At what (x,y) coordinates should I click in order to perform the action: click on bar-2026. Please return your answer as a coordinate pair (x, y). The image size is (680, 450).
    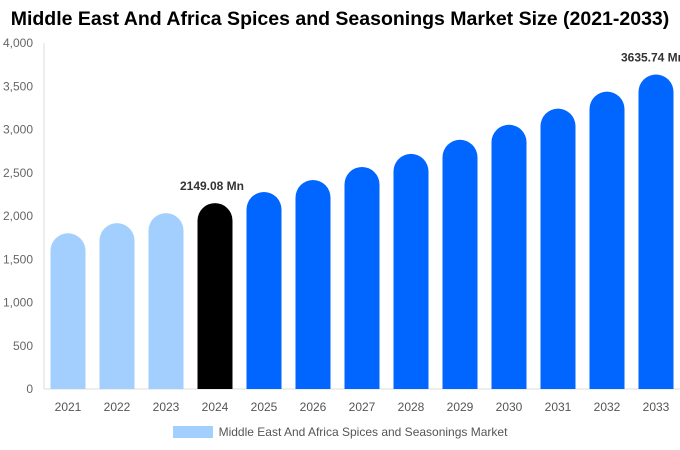
    Looking at the image, I should click on (313, 284).